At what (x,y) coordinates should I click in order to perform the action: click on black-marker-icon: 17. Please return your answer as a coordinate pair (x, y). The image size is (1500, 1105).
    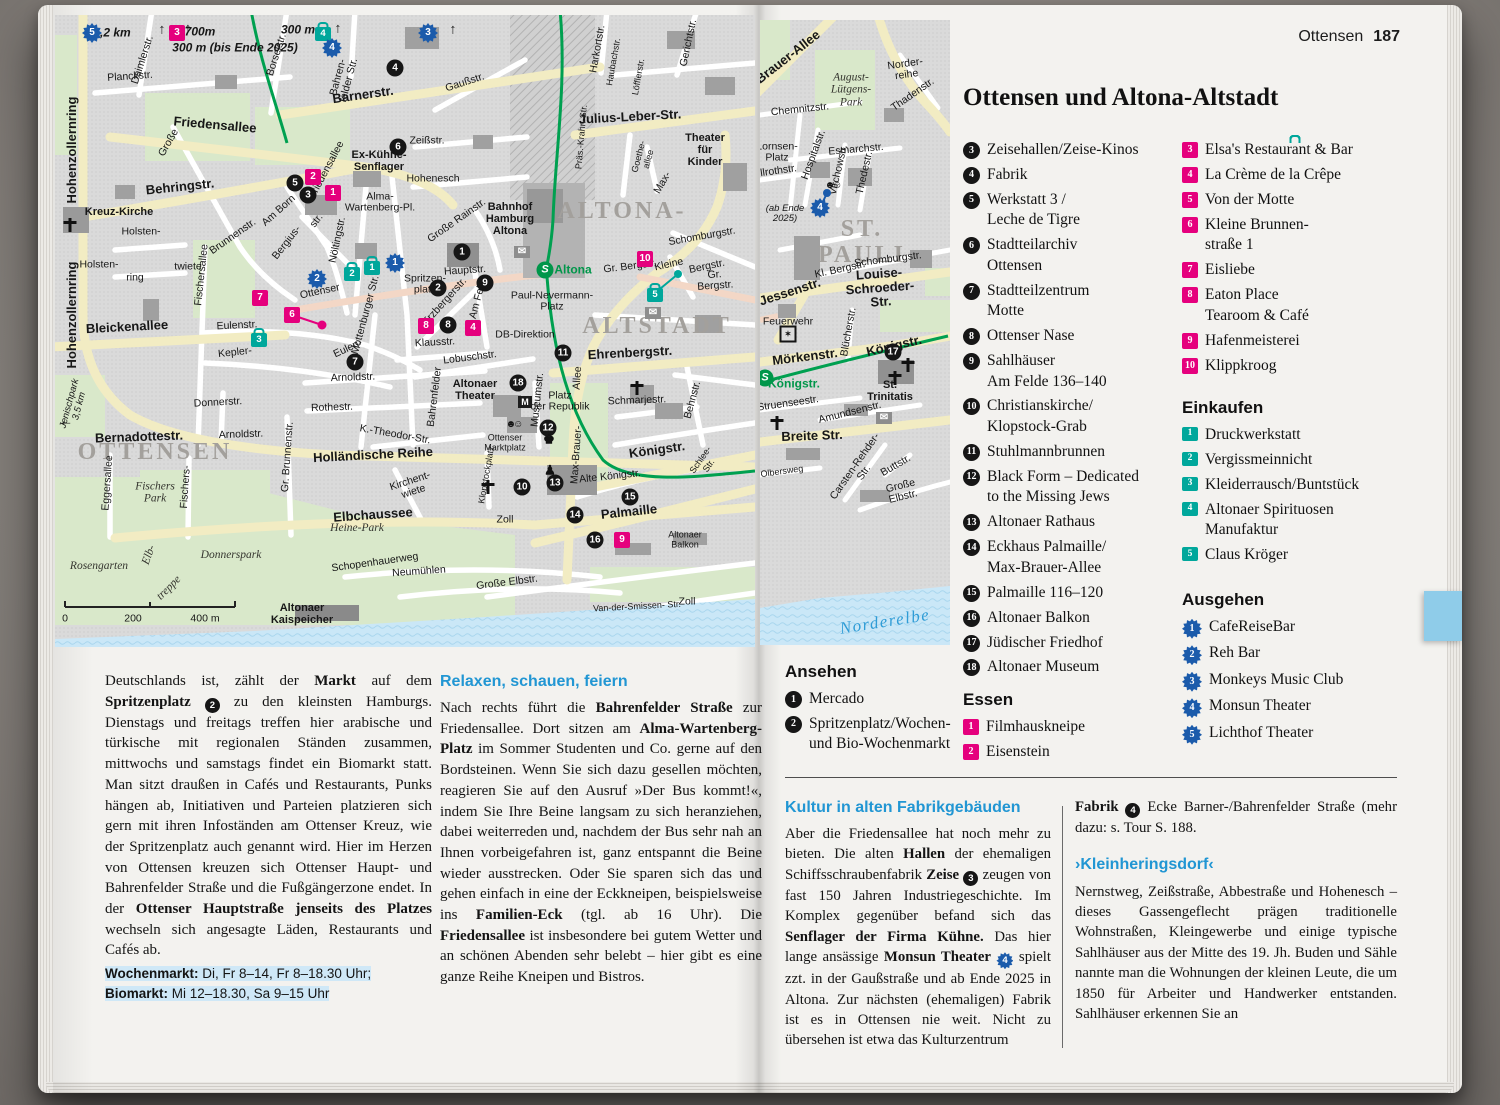
    Looking at the image, I should click on (971, 643).